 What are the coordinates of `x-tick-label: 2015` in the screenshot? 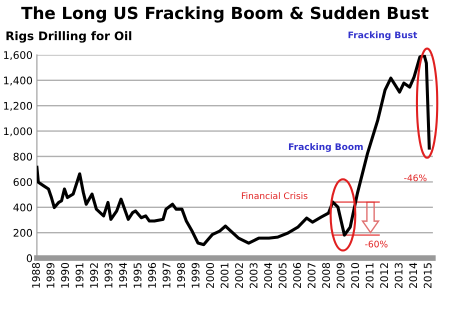 It's located at (428, 275).